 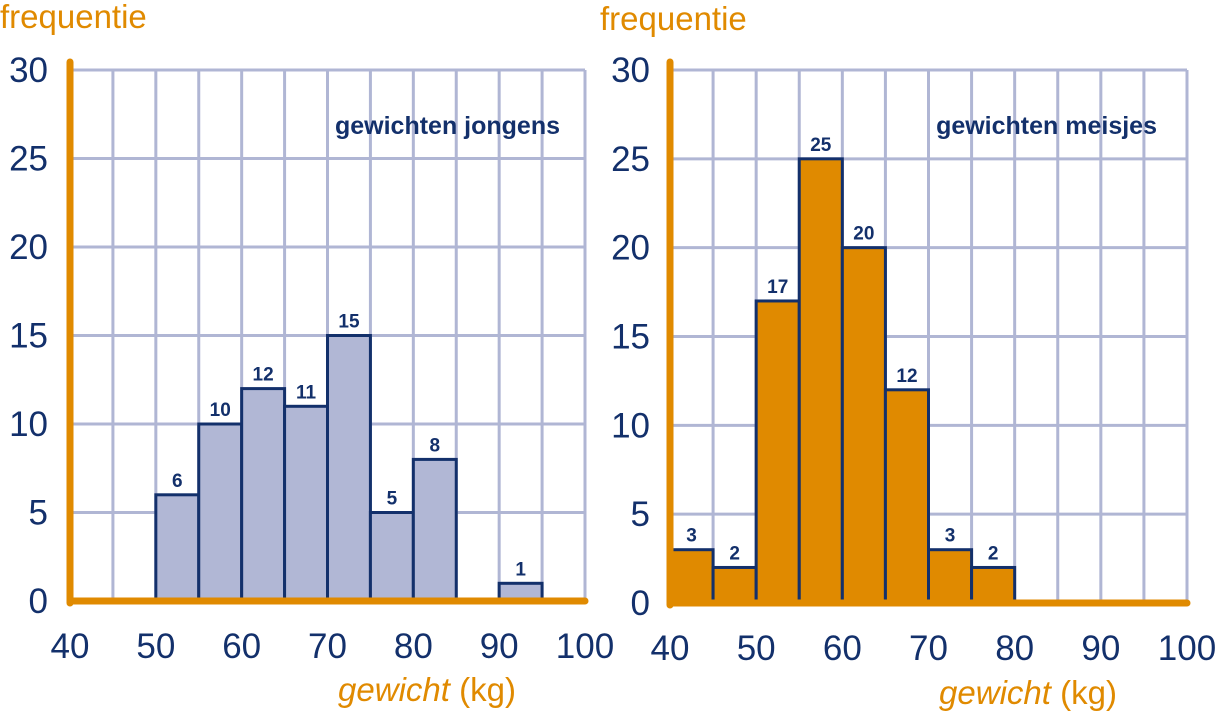 What do you see at coordinates (863, 234) in the screenshot?
I see `bar-value-label: 20` at bounding box center [863, 234].